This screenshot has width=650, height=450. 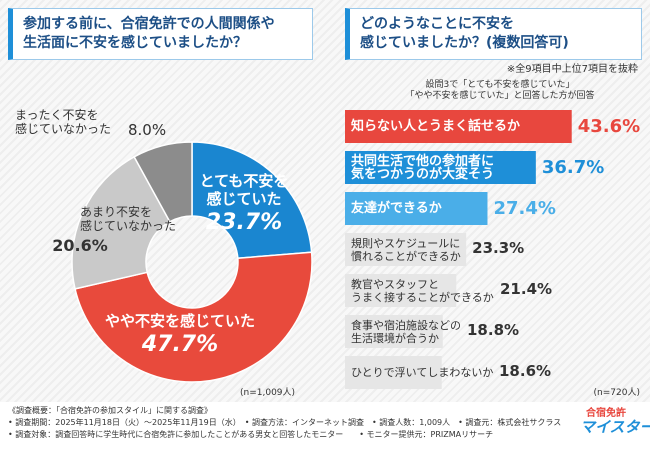 What do you see at coordinates (268, 393) in the screenshot?
I see `pie-note: (n=1,009人)` at bounding box center [268, 393].